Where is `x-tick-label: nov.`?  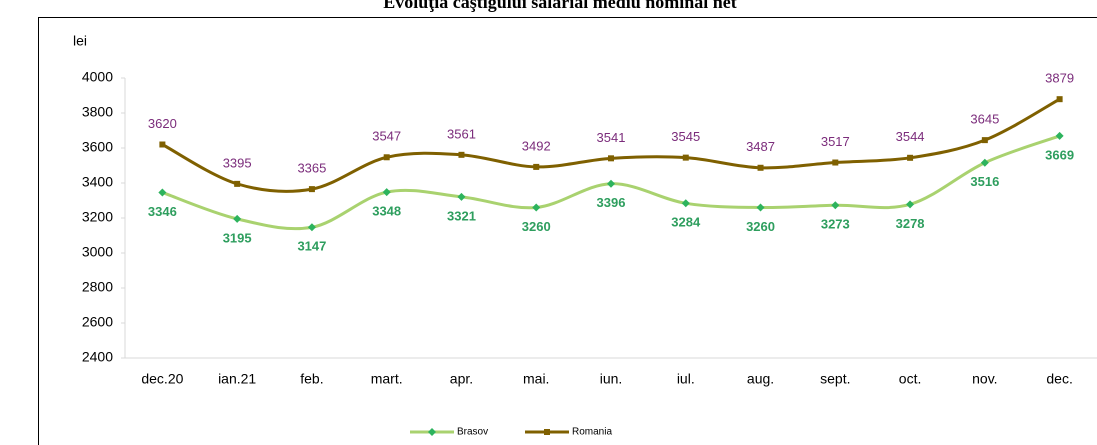 x-tick-label: nov. is located at coordinates (984, 379).